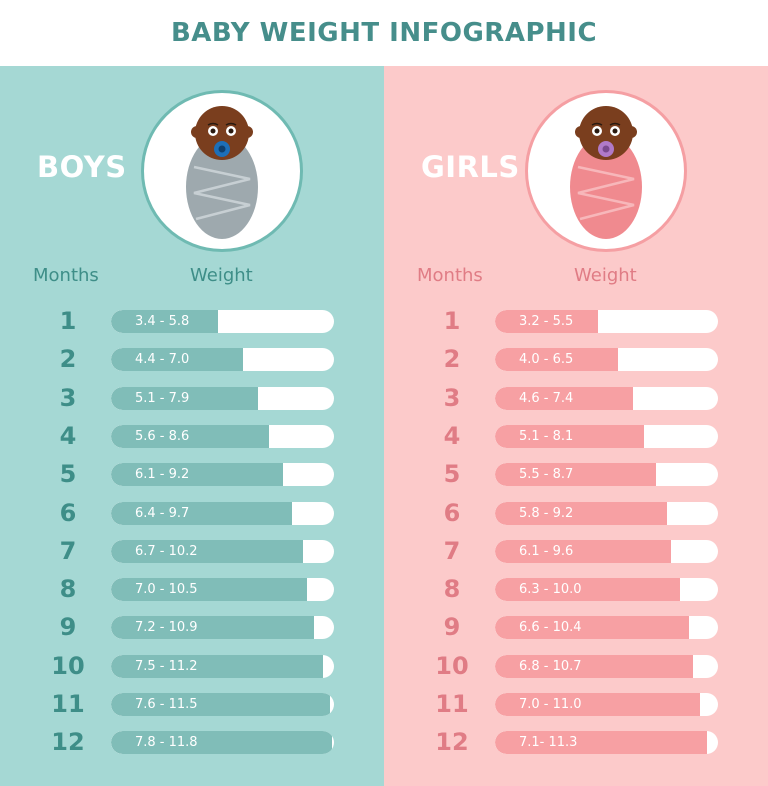  I want to click on girls-row: 10 6.8 - 10.7, so click(576, 665).